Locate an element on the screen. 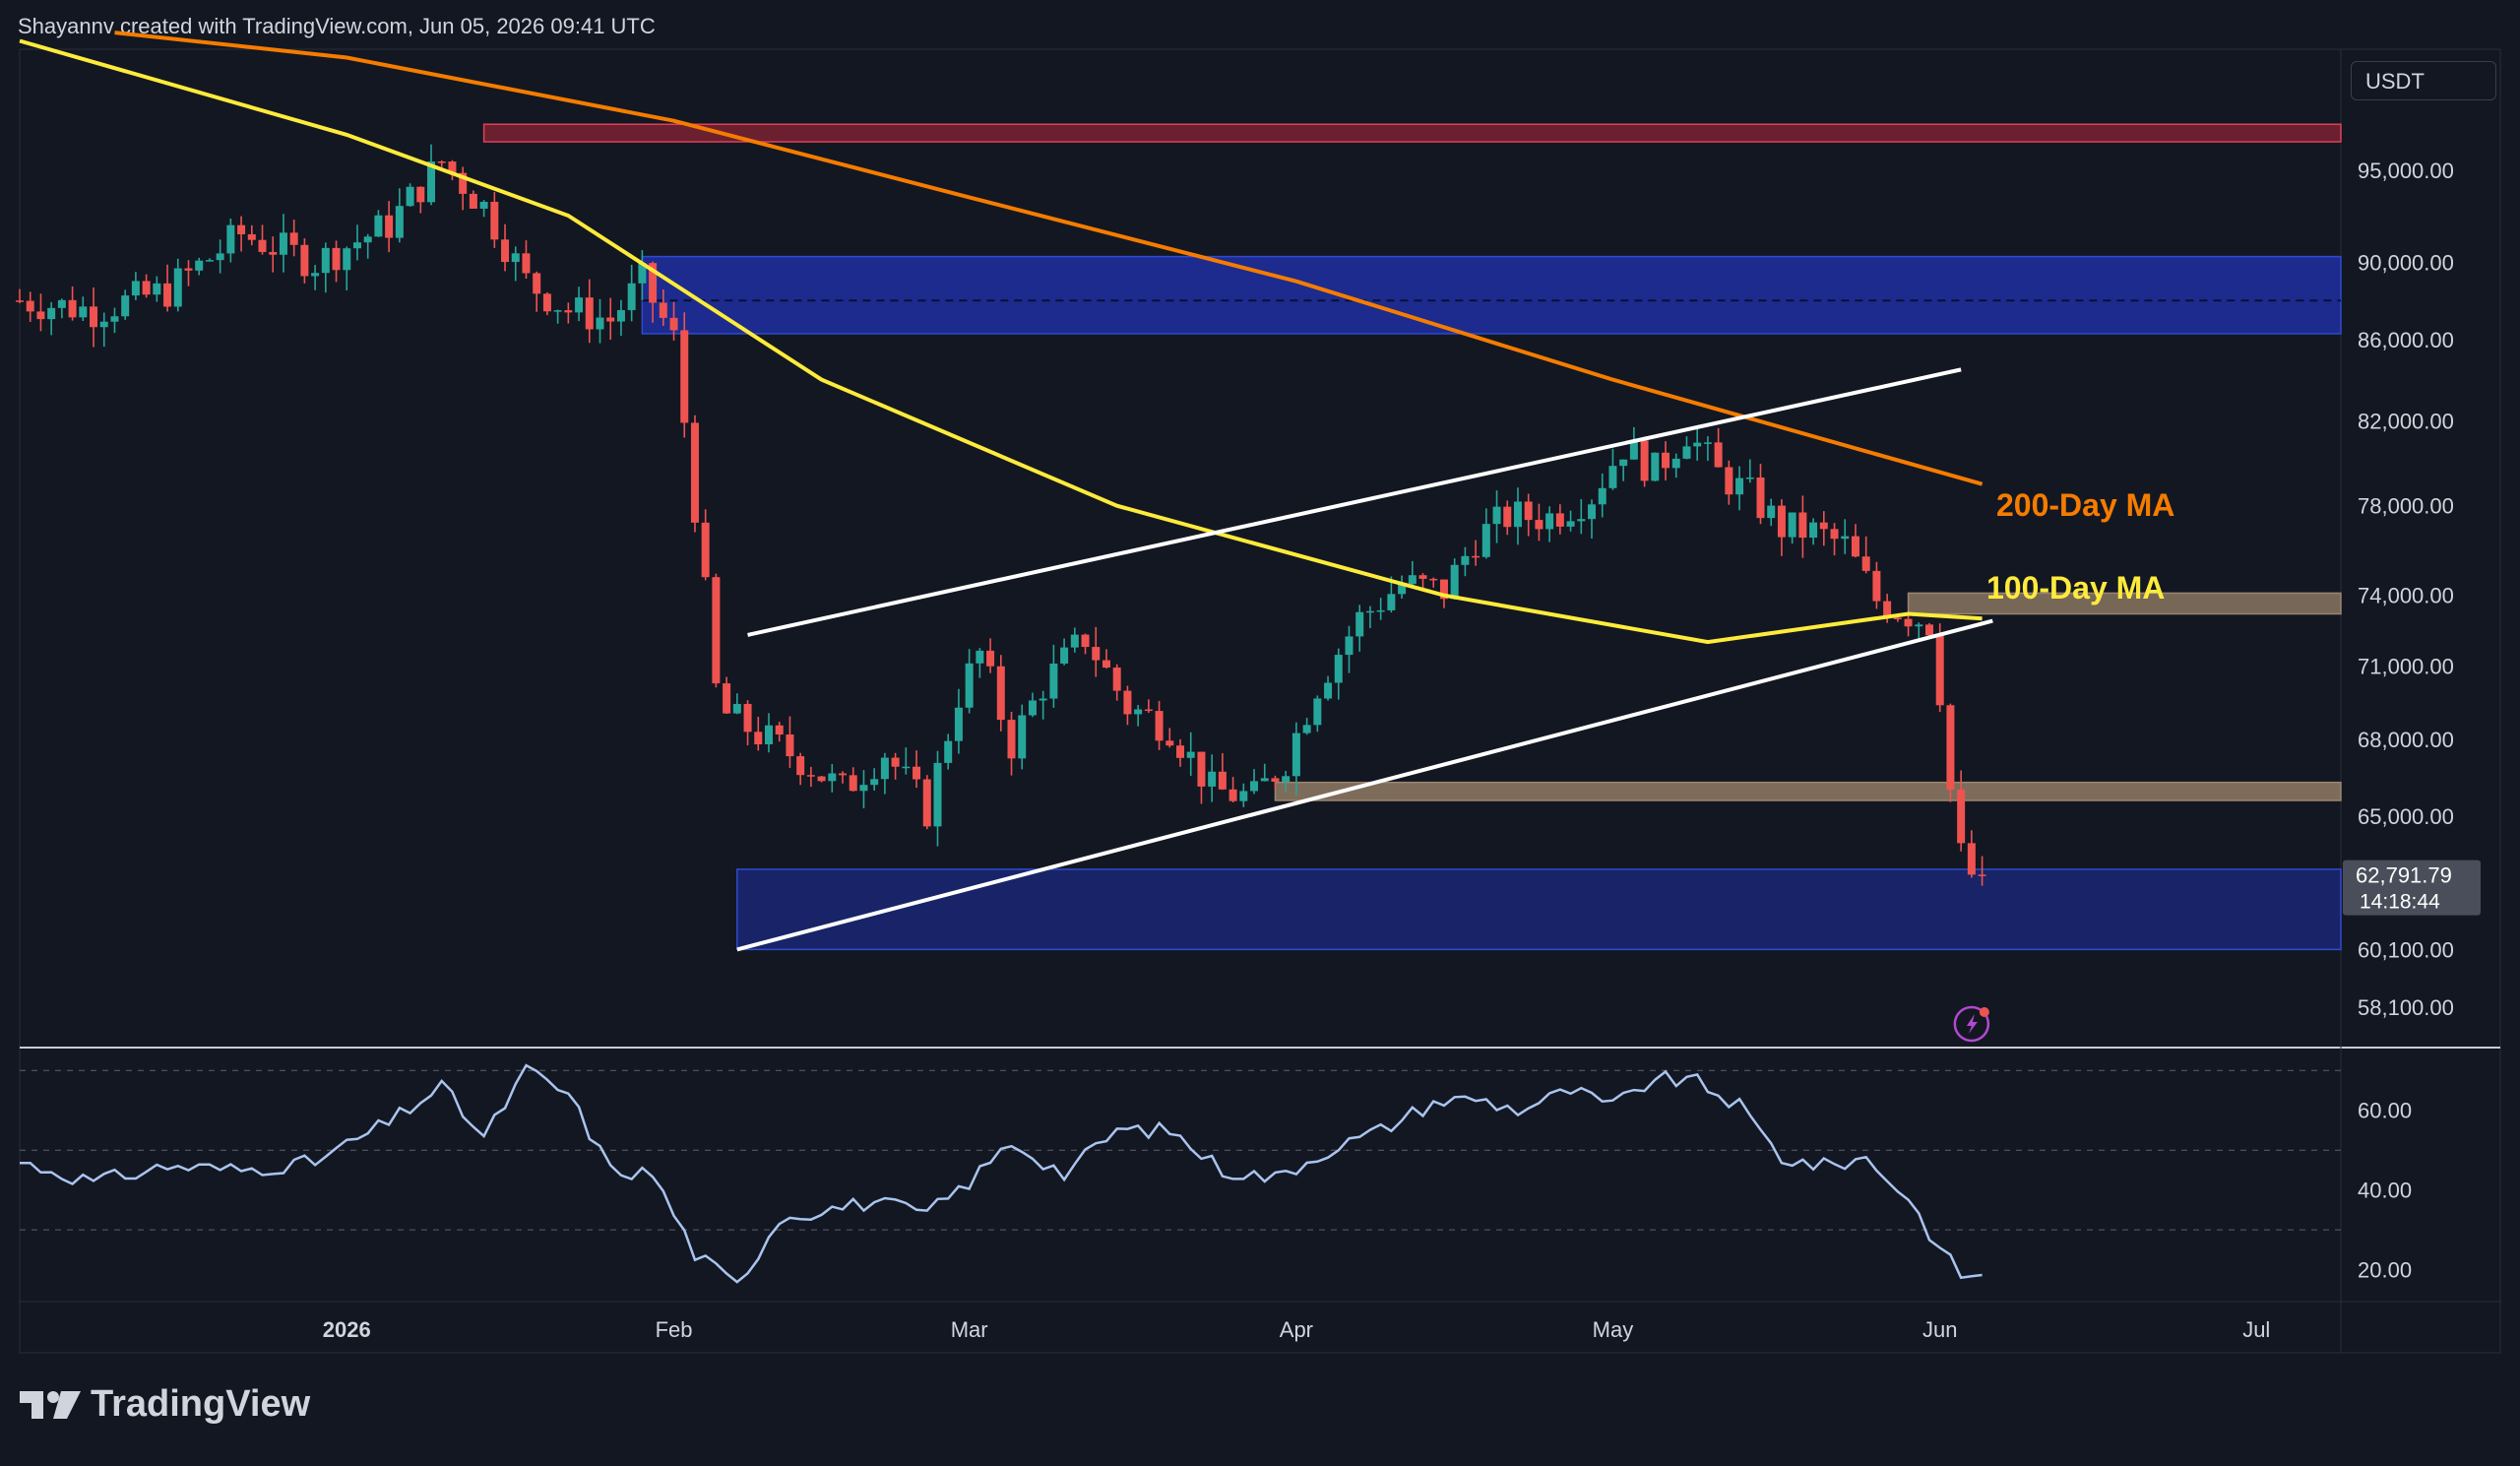 This screenshot has height=1466, width=2520. rsi-axis-tick: 40.00 is located at coordinates (2385, 1191).